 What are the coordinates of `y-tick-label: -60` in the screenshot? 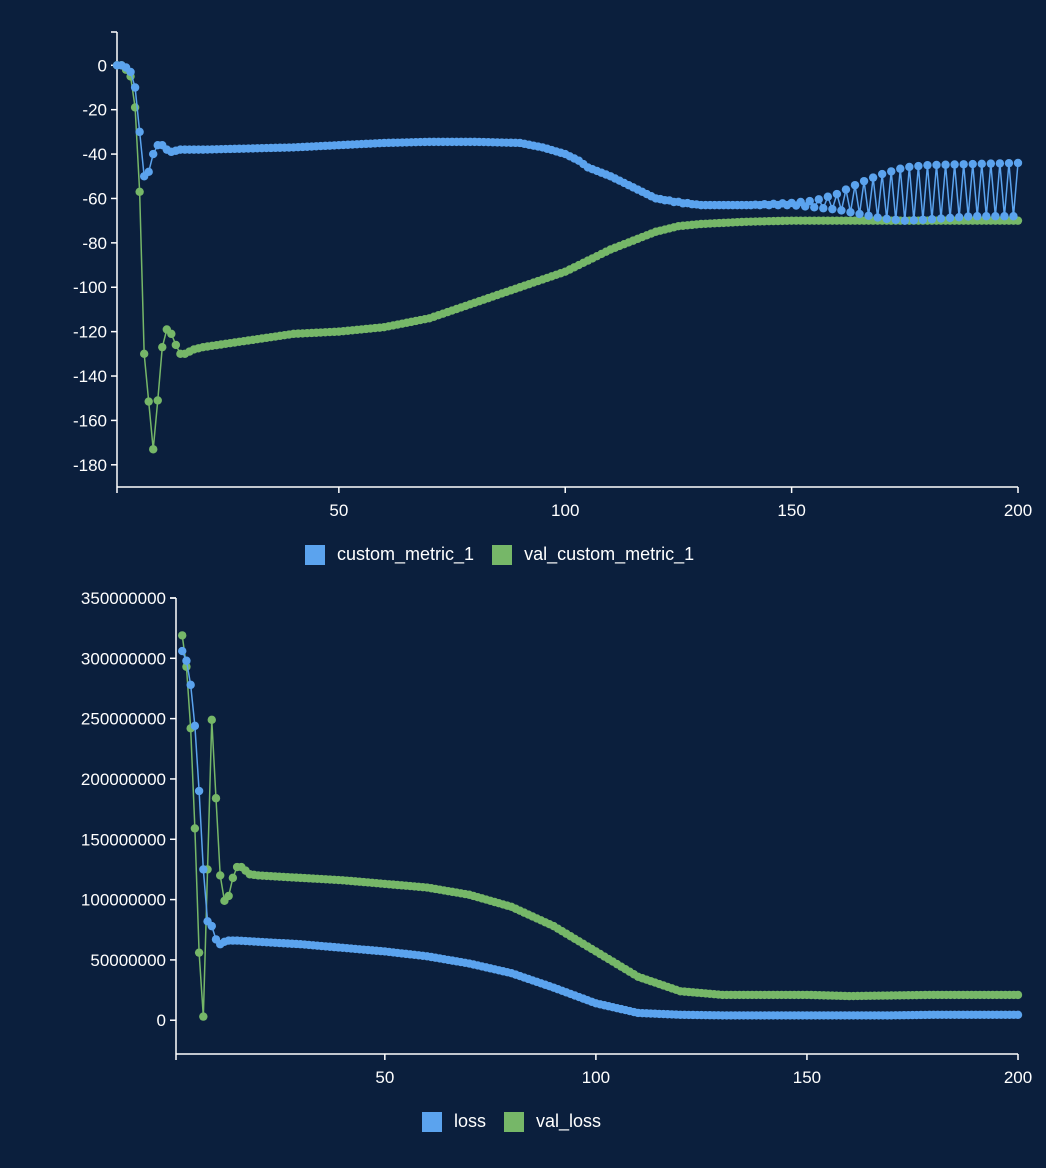 It's located at (94, 198).